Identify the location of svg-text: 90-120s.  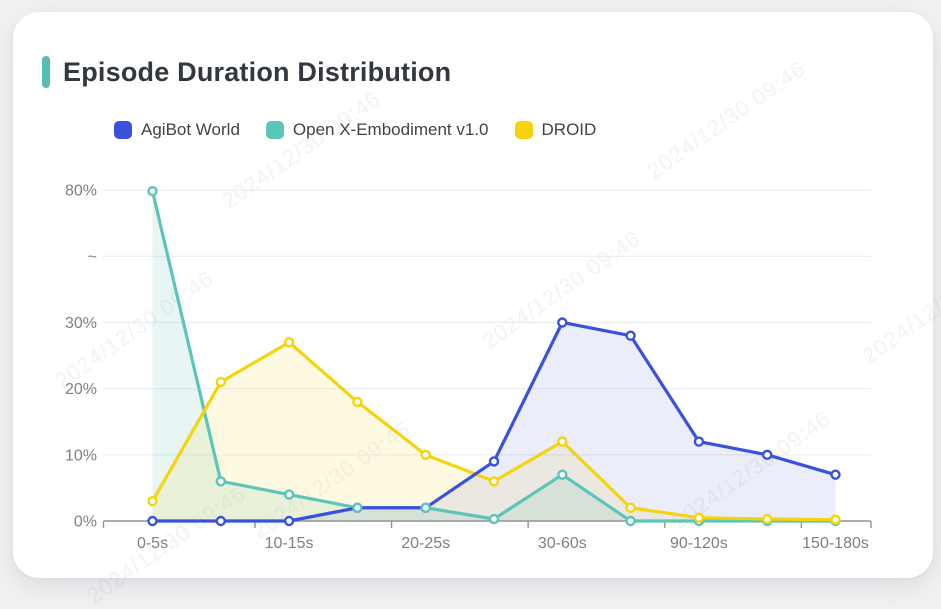
(699, 543).